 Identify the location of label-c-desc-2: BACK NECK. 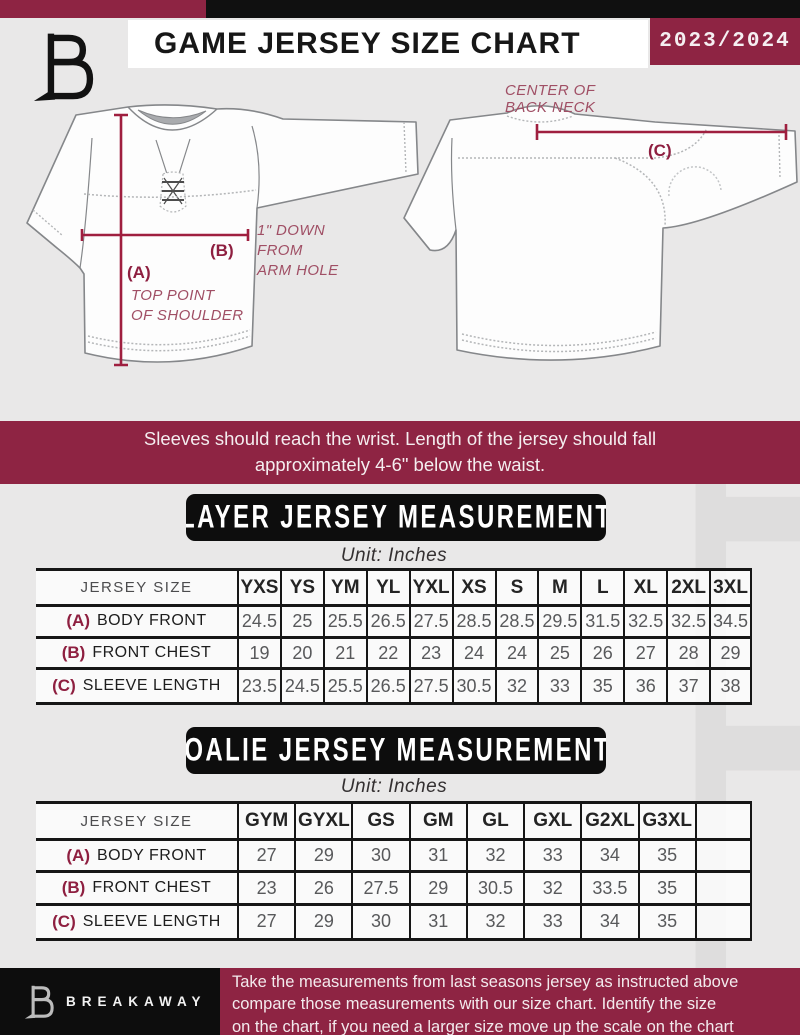
(550, 107).